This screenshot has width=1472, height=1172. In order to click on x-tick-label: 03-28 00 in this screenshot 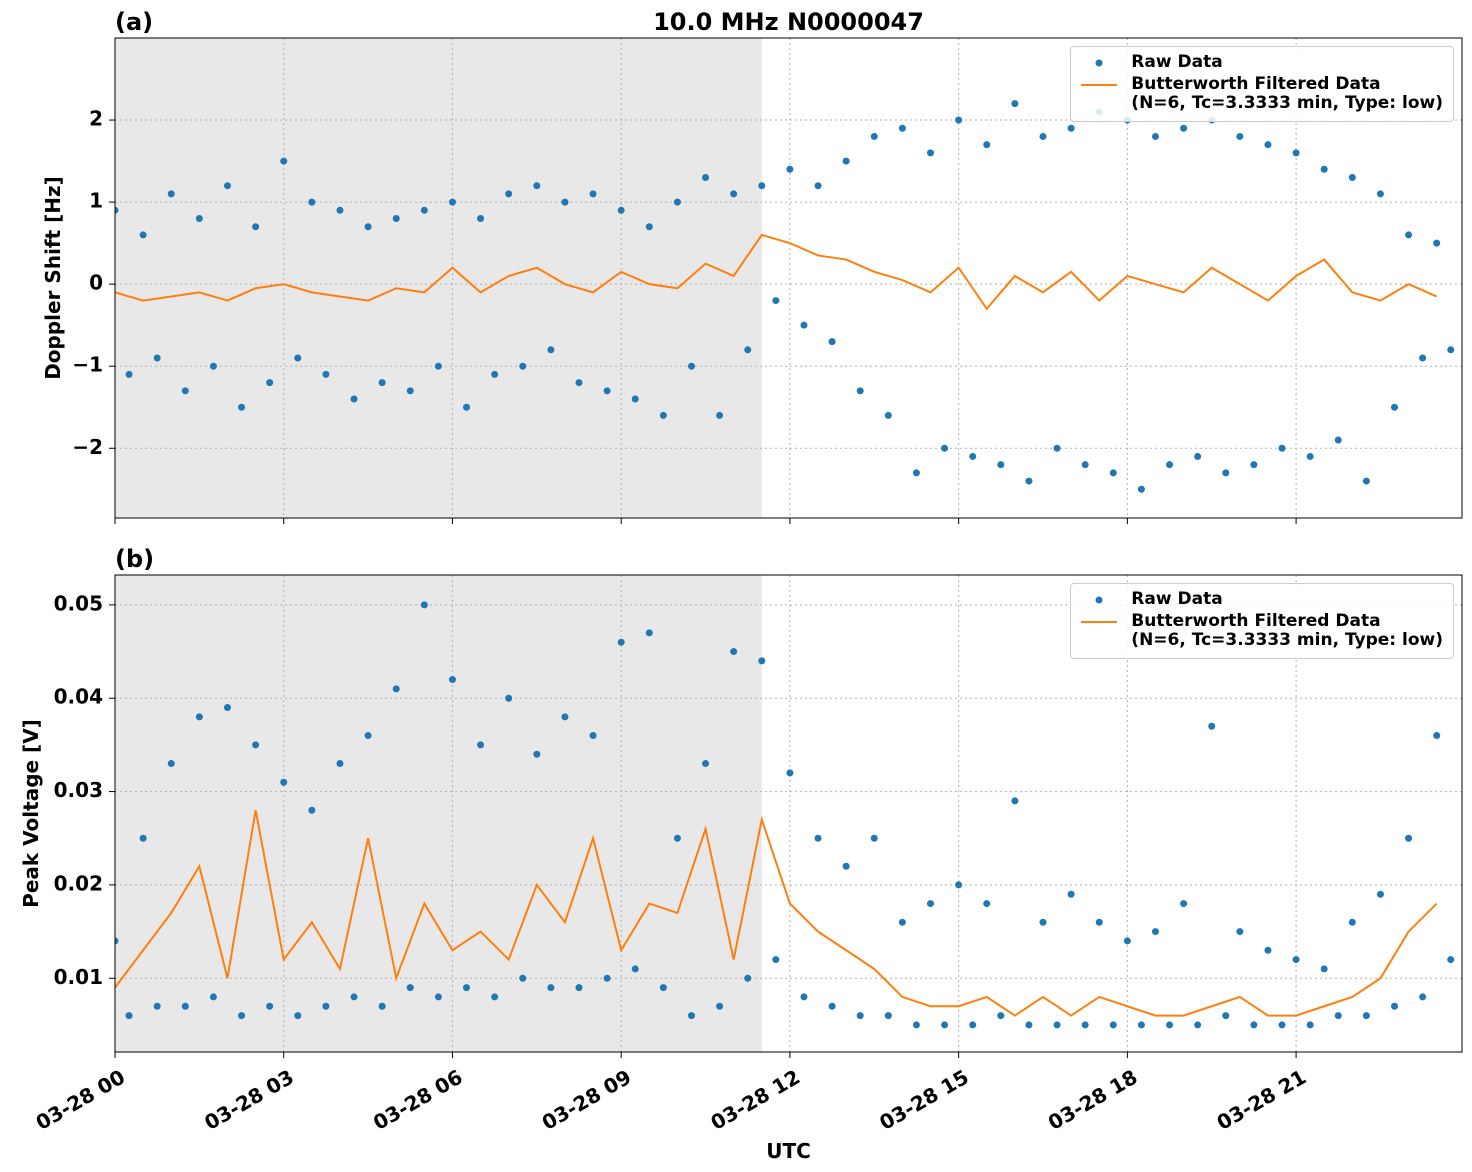, I will do `click(81, 1100)`.